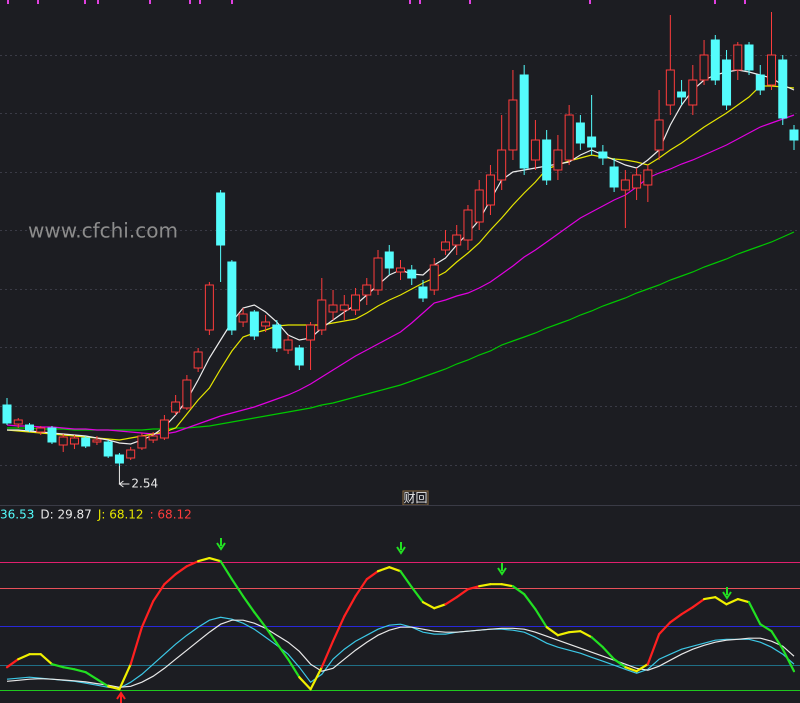 Image resolution: width=800 pixels, height=703 pixels. I want to click on sell-arrow, so click(401, 548).